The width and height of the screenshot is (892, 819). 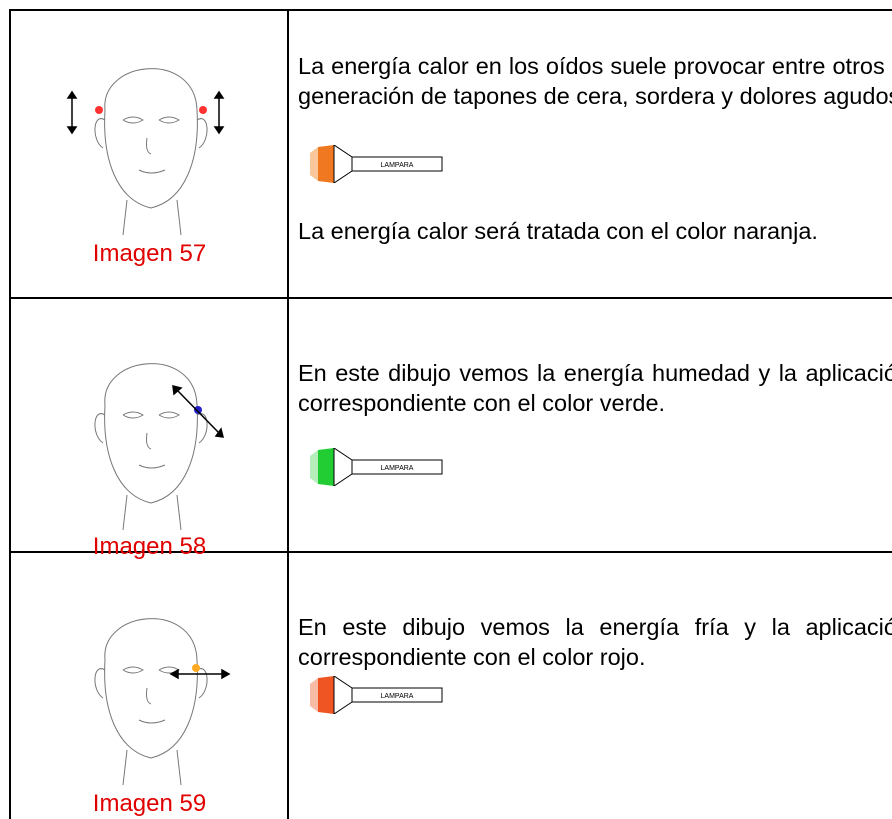 What do you see at coordinates (149, 546) in the screenshot?
I see `image-caption: Imagen 58` at bounding box center [149, 546].